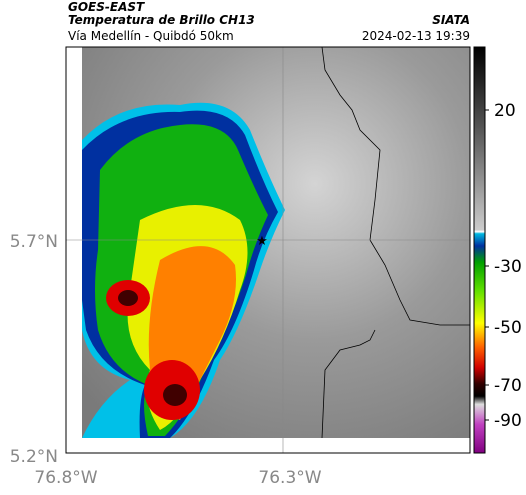 The image size is (526, 495). Describe the element at coordinates (508, 421) in the screenshot. I see `colorbar-tick-label: -90` at that location.